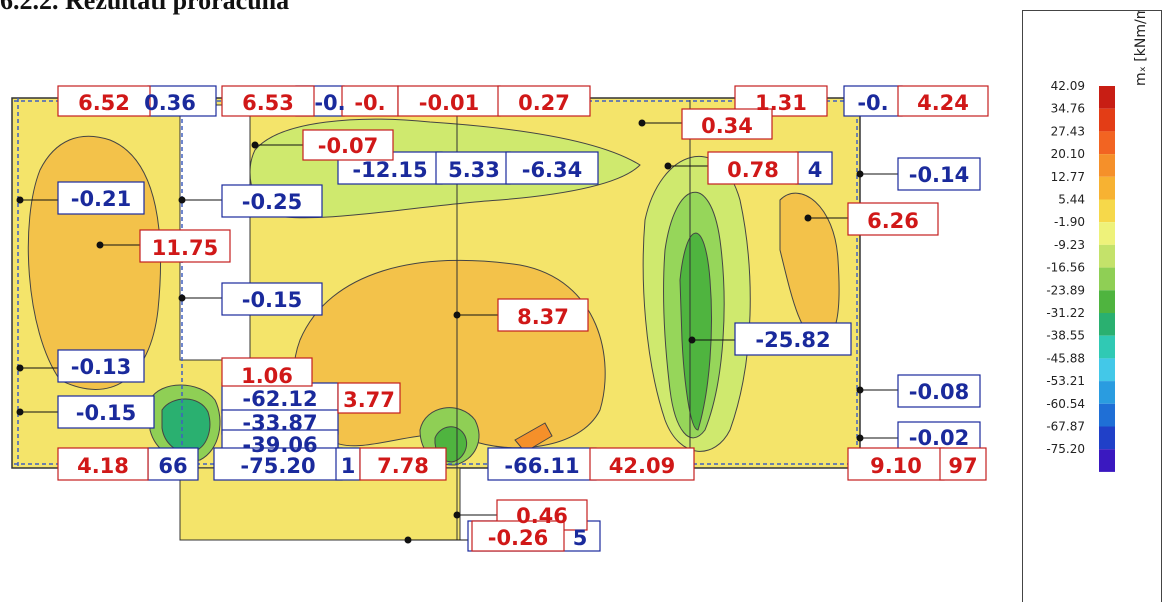  What do you see at coordinates (103, 466) in the screenshot?
I see `label-m-4-18: 4.18` at bounding box center [103, 466].